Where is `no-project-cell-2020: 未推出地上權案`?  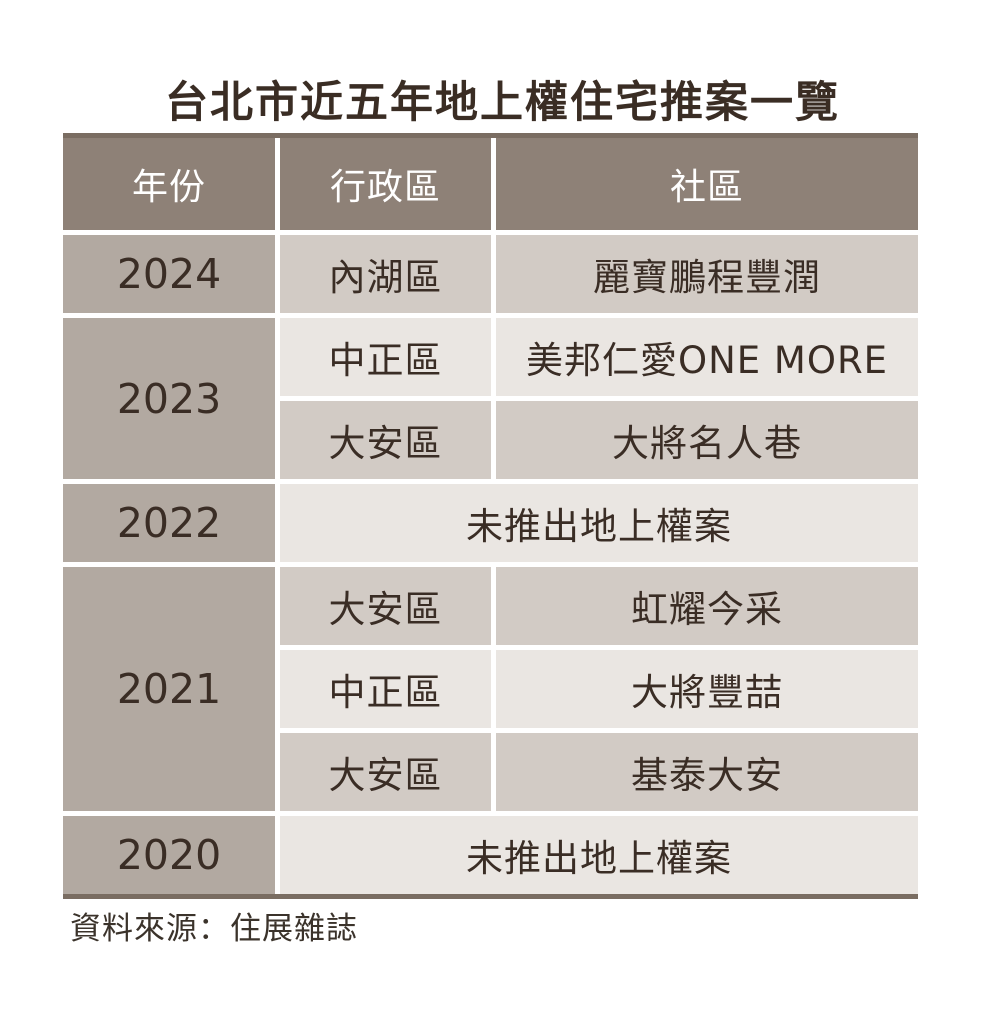 no-project-cell-2020: 未推出地上權案 is located at coordinates (599, 855).